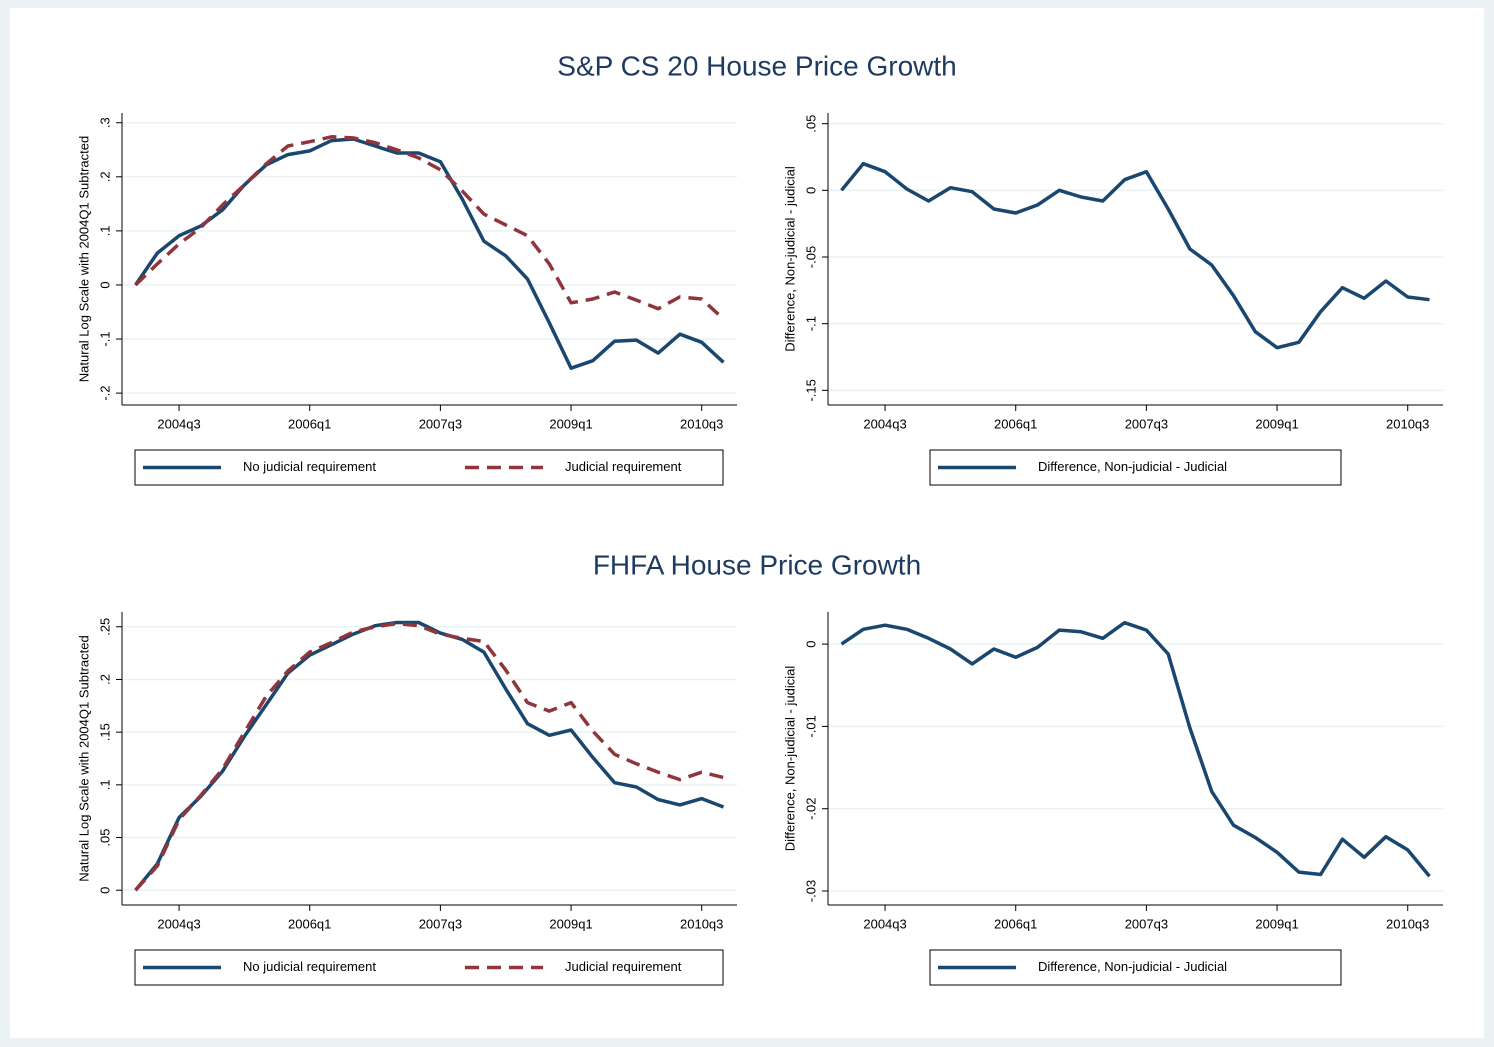 The image size is (1494, 1047). Describe the element at coordinates (810, 726) in the screenshot. I see `y-tick-label: -.01` at that location.